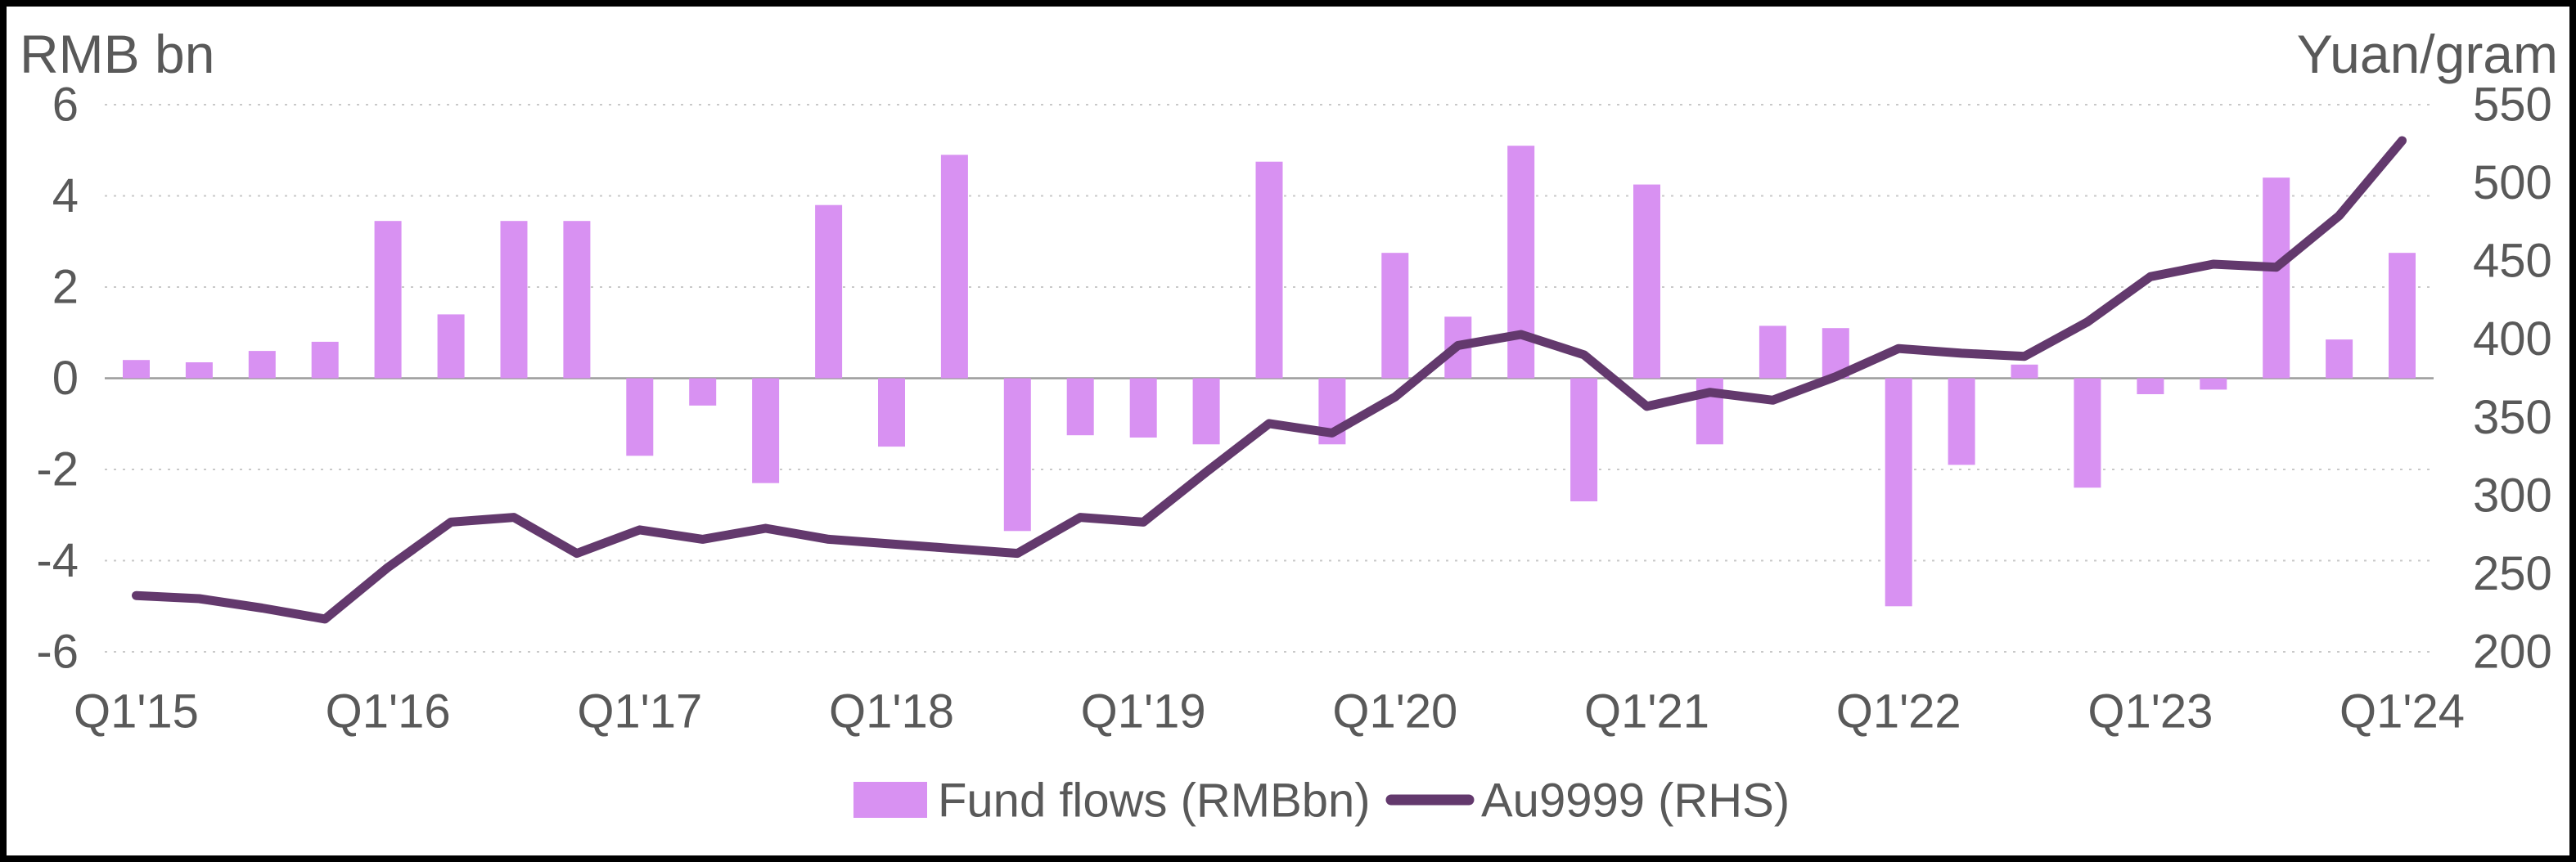 This screenshot has width=2576, height=862. Describe the element at coordinates (2512, 573) in the screenshot. I see `right-axis-tick-label: 250` at that location.